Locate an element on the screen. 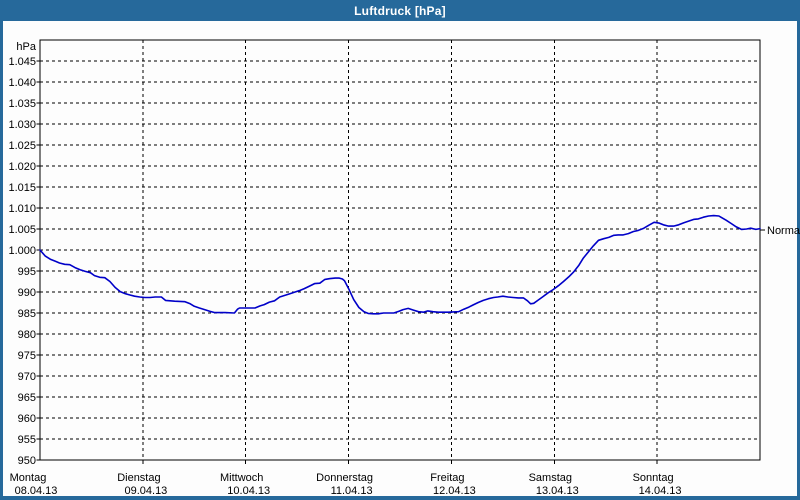  y-tick-label: 960 is located at coordinates (27, 419).